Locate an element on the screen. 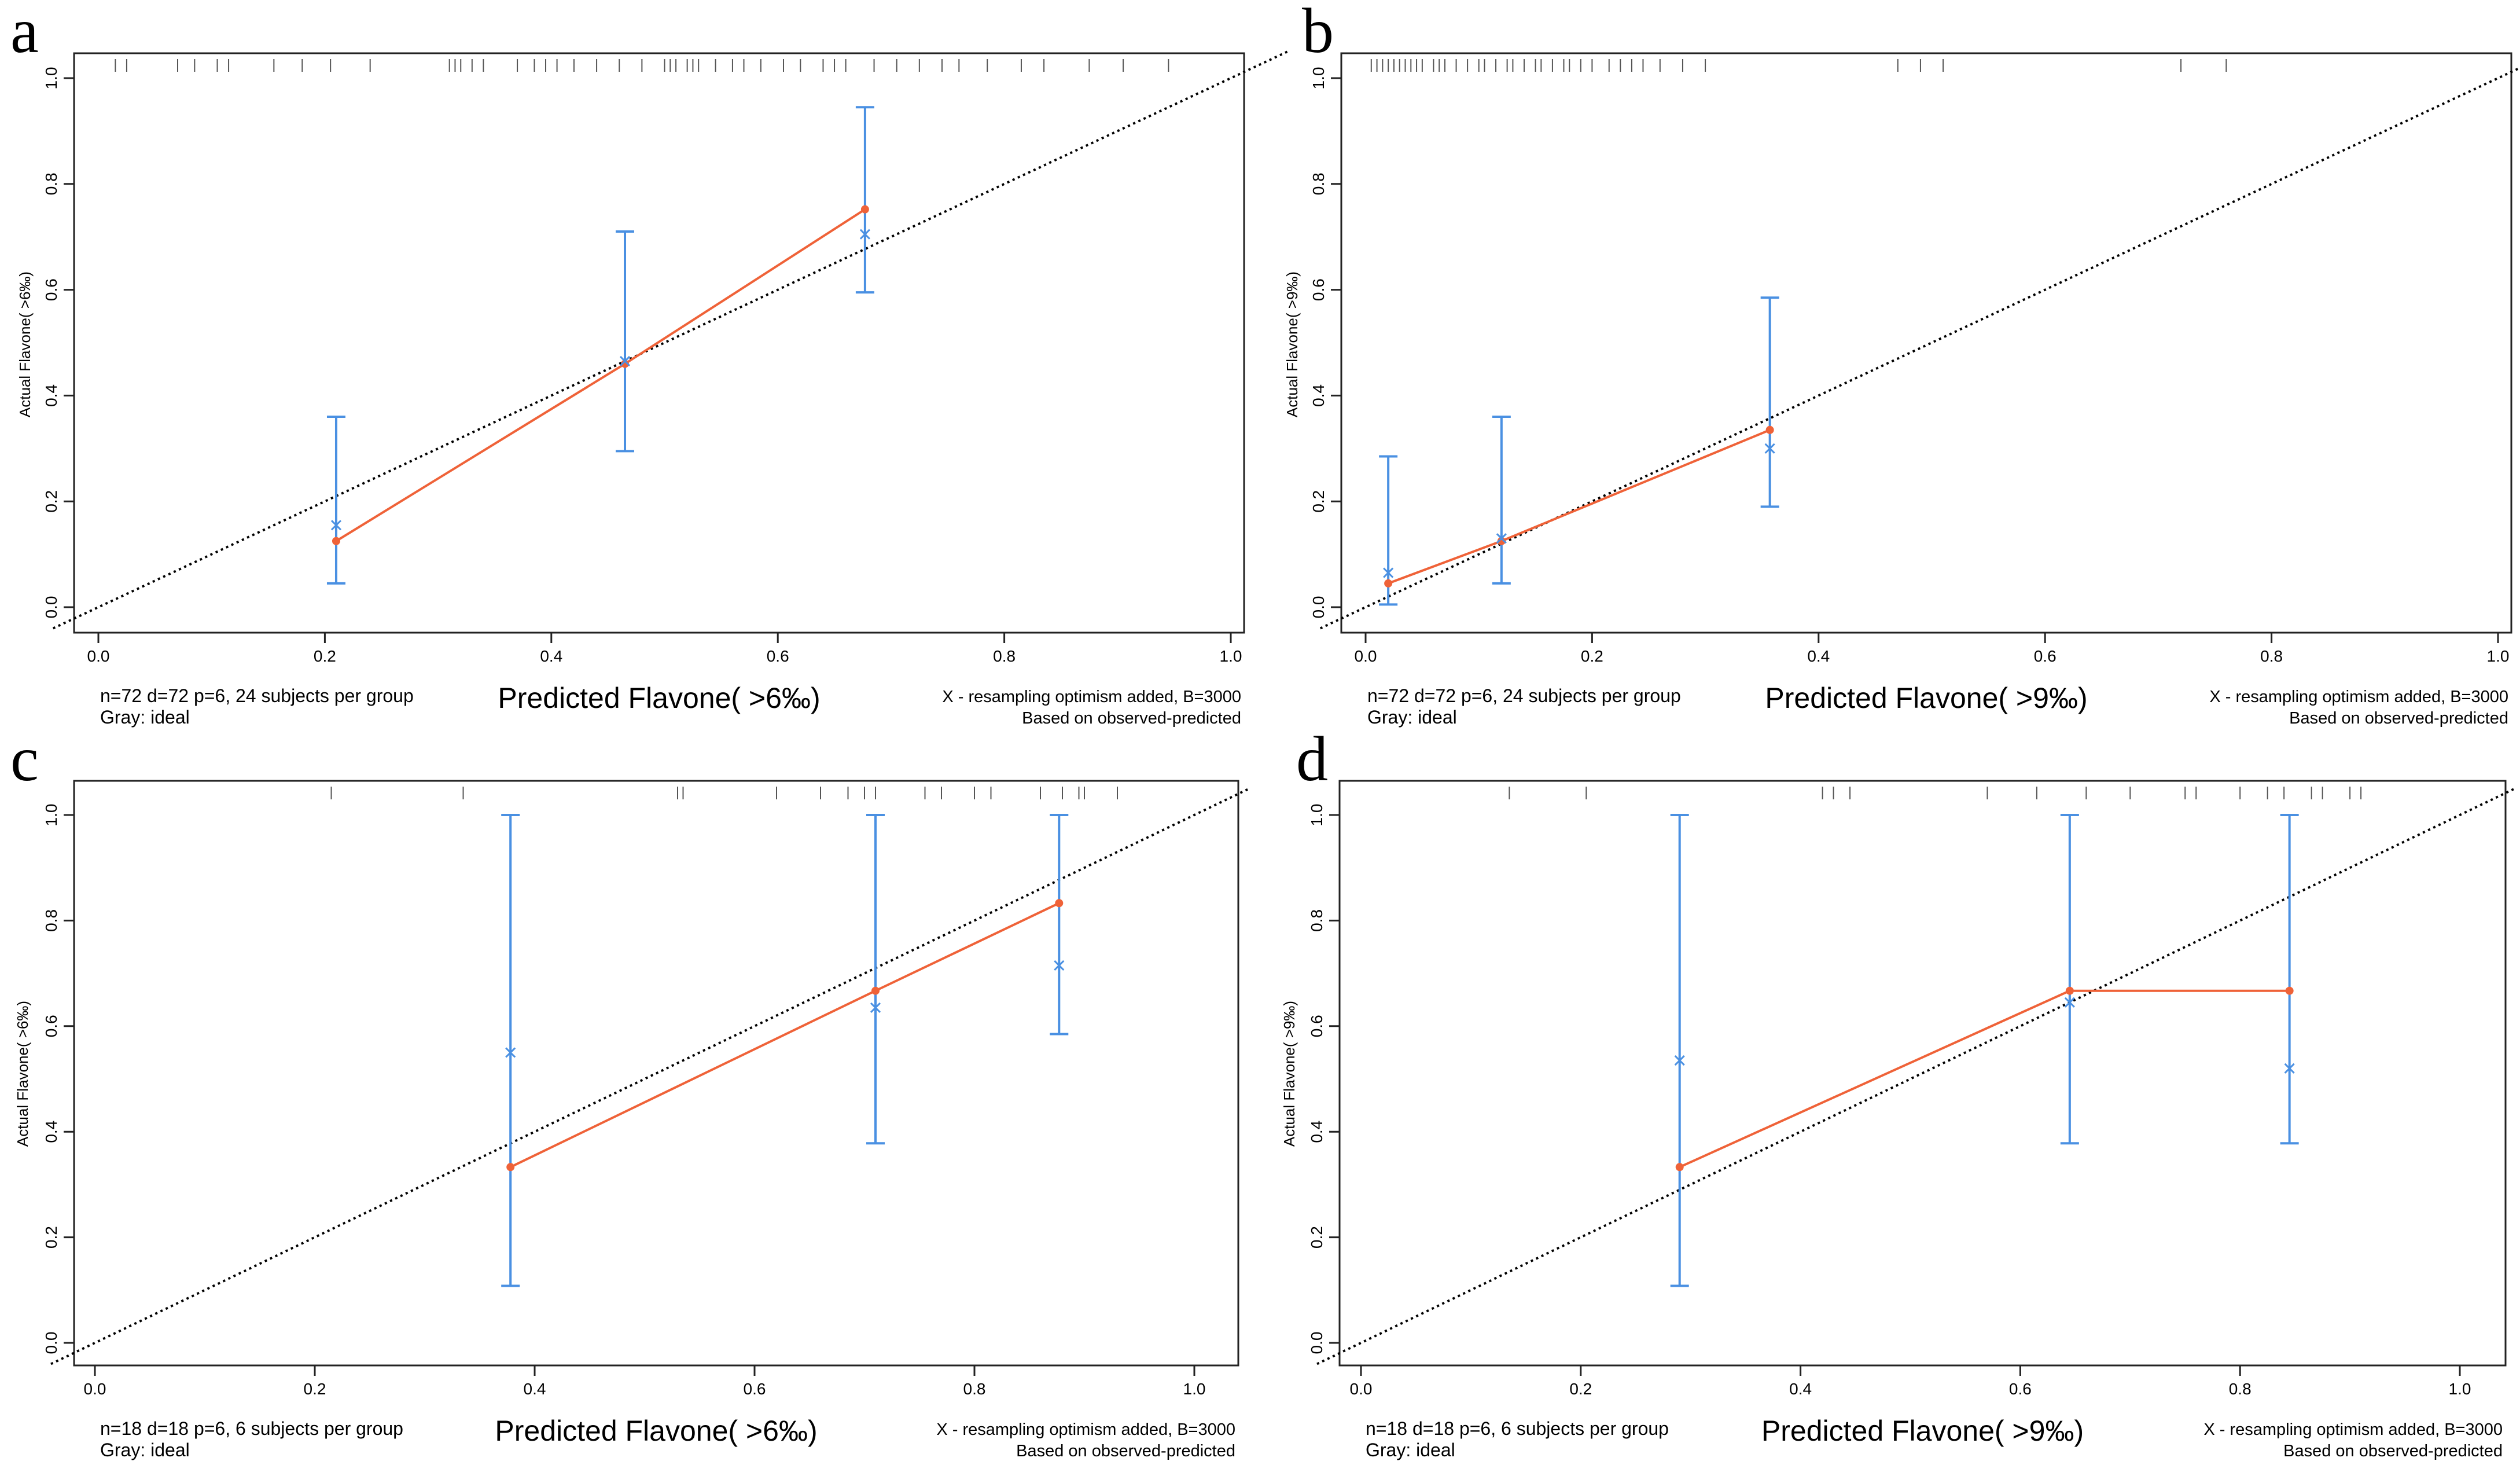  panel-label: b is located at coordinates (1318, 33).